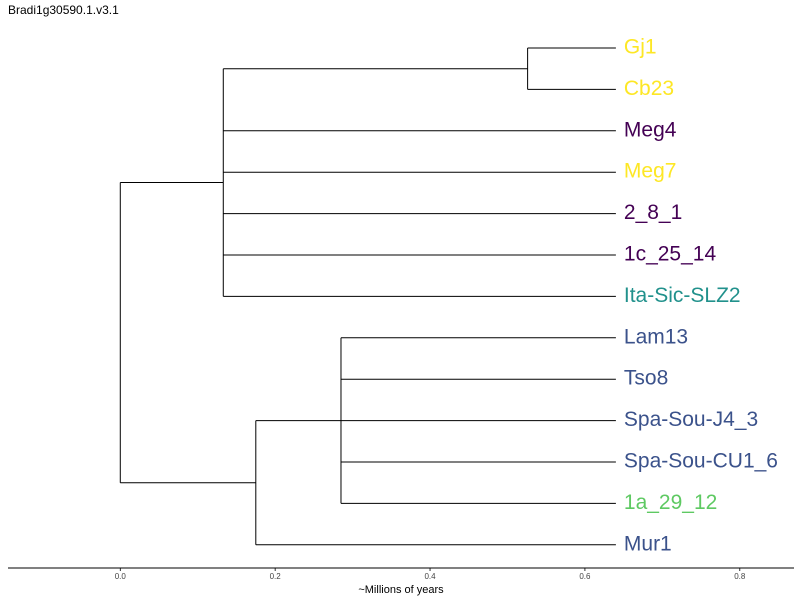  Describe the element at coordinates (653, 212) in the screenshot. I see `leaf-label-4: 2_8_1` at that location.